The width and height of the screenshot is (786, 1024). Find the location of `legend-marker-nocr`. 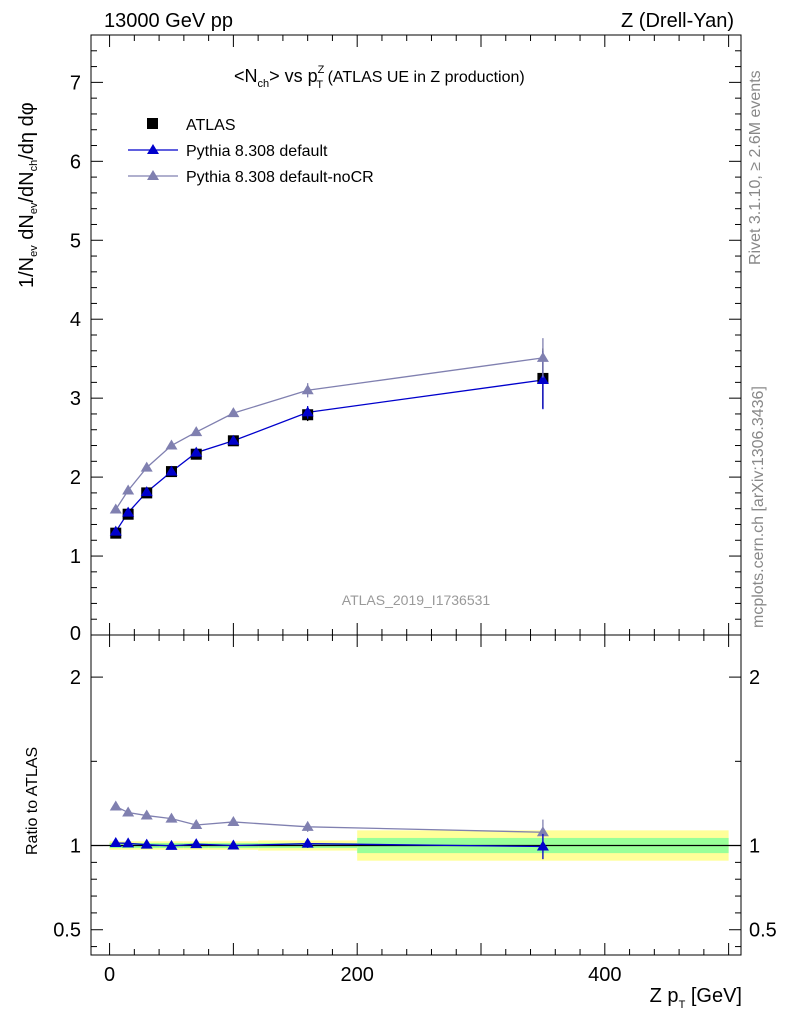

legend-marker-nocr is located at coordinates (153, 175).